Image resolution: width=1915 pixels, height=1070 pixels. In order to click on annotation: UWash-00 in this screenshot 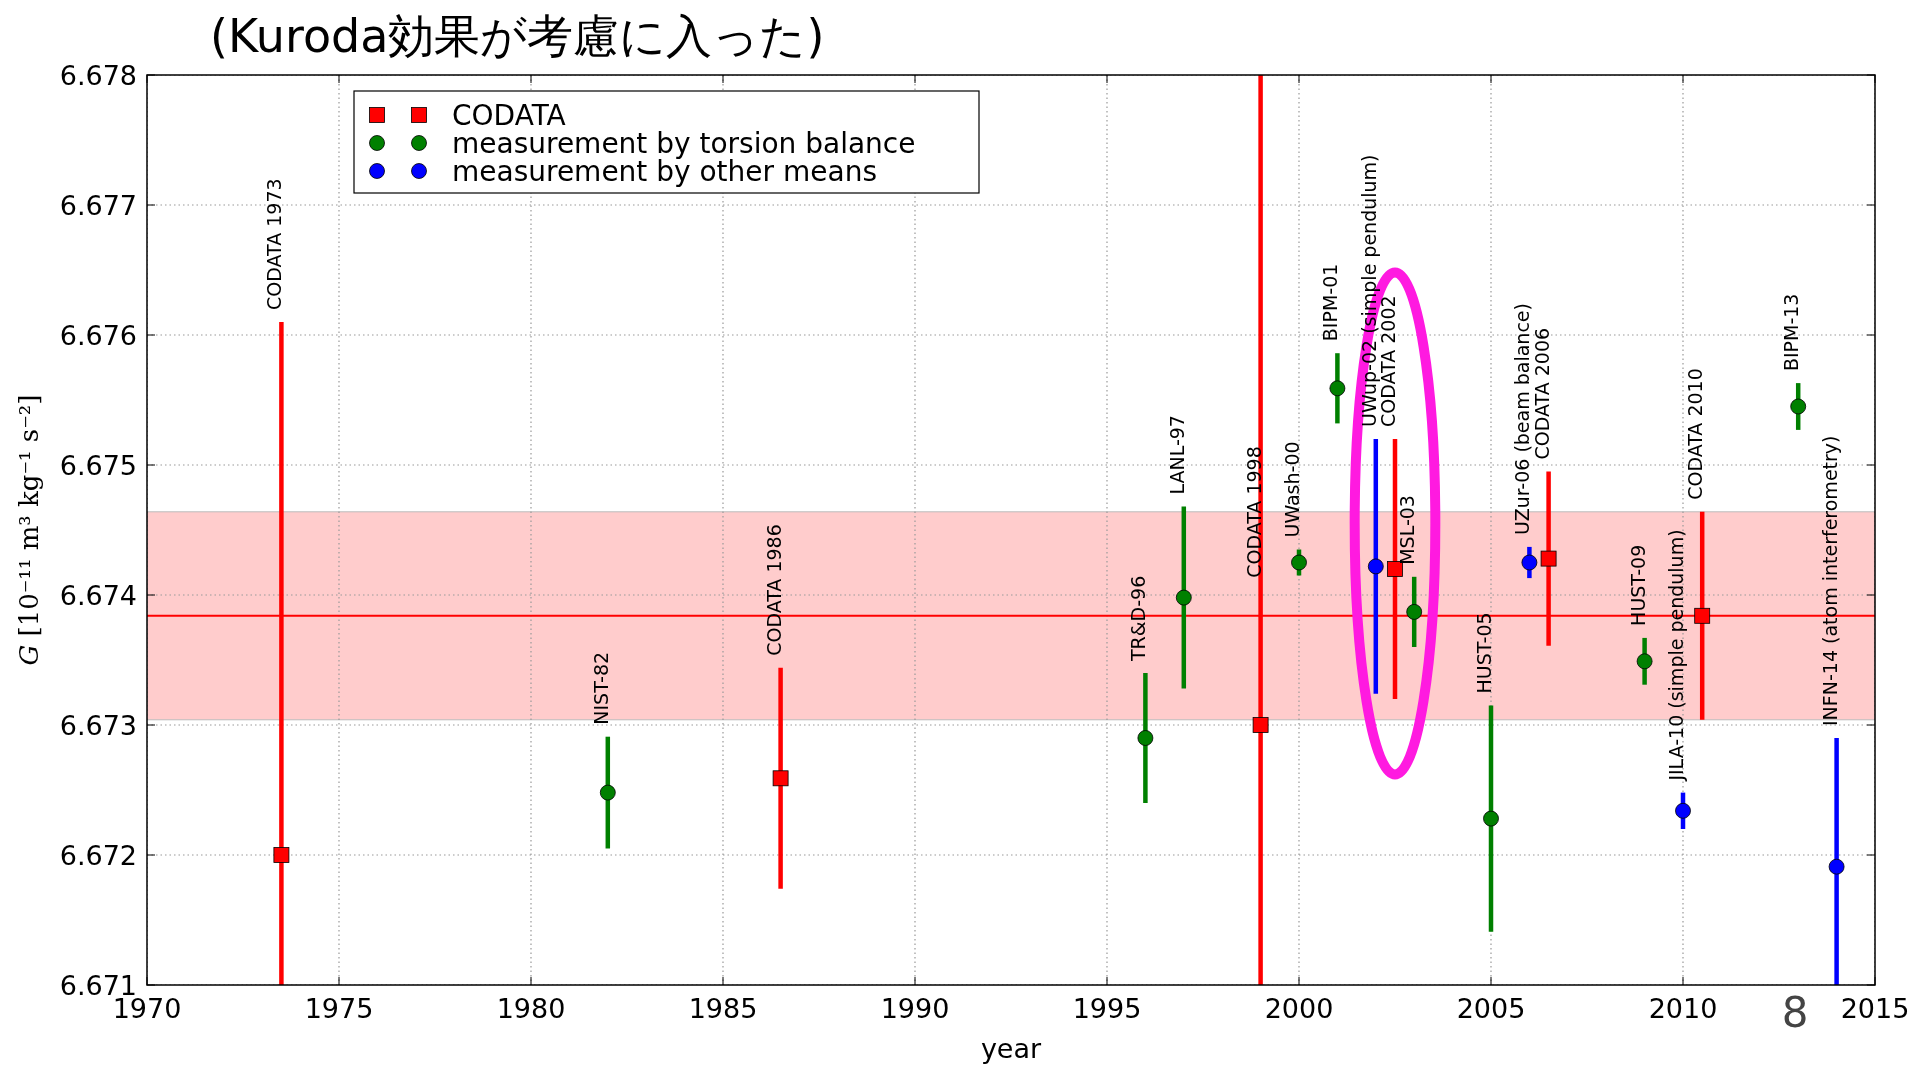, I will do `click(1292, 489)`.